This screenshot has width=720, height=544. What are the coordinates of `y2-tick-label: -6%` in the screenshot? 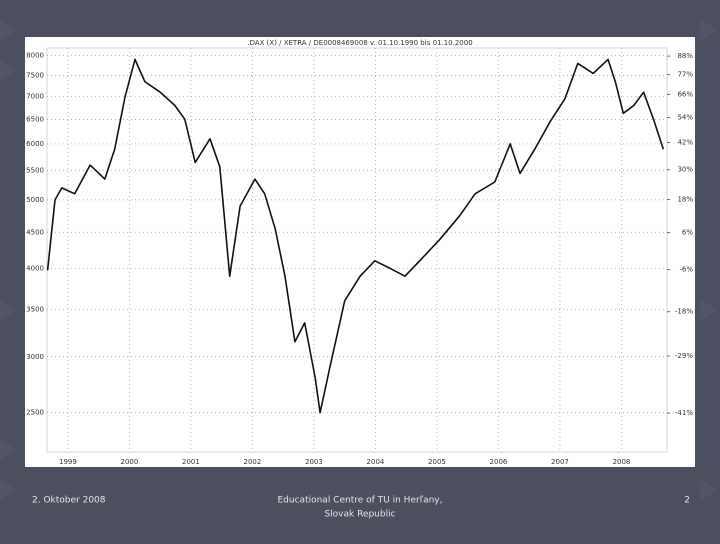 It's located at (686, 270).